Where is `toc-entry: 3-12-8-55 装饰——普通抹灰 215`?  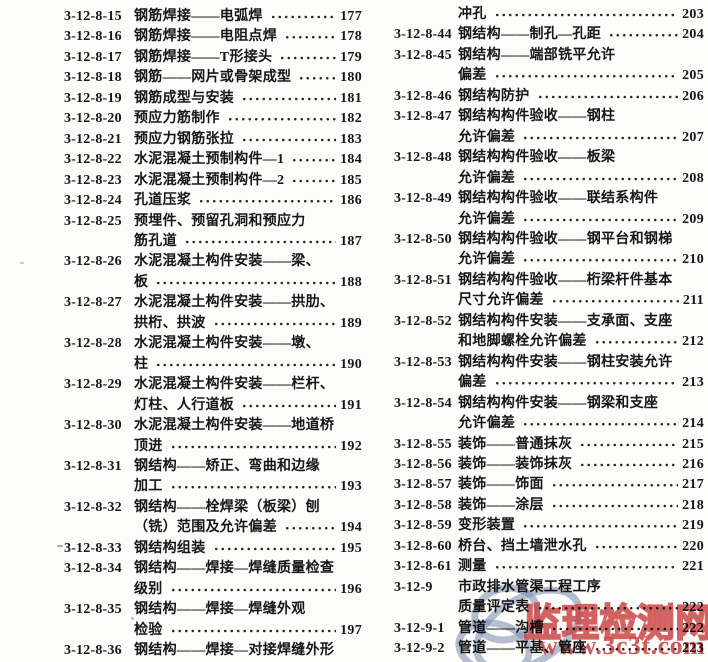 toc-entry: 3-12-8-55 装饰——普通抹灰 215 is located at coordinates (549, 444).